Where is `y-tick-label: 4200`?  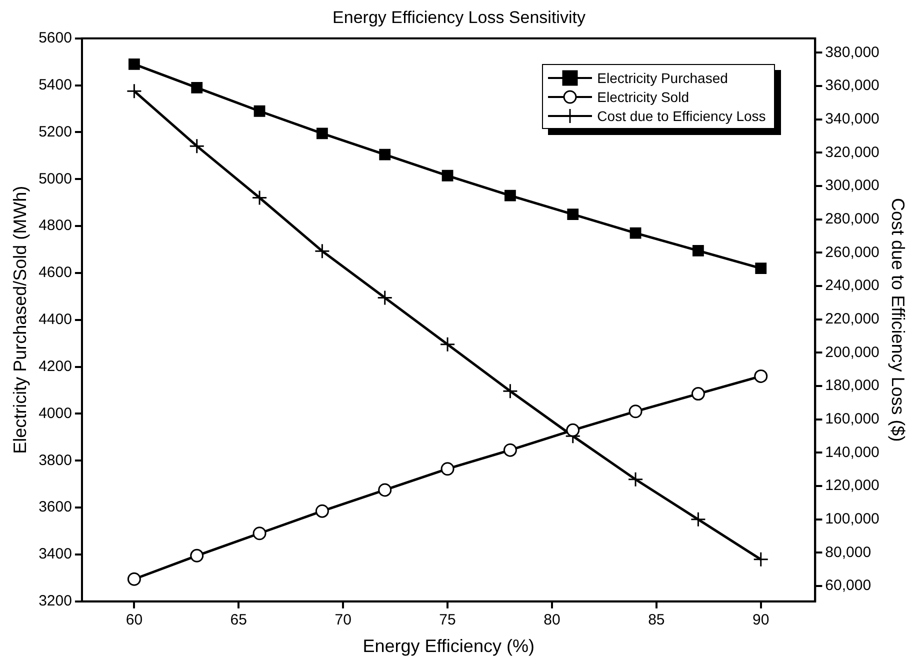 y-tick-label: 4200 is located at coordinates (55, 366).